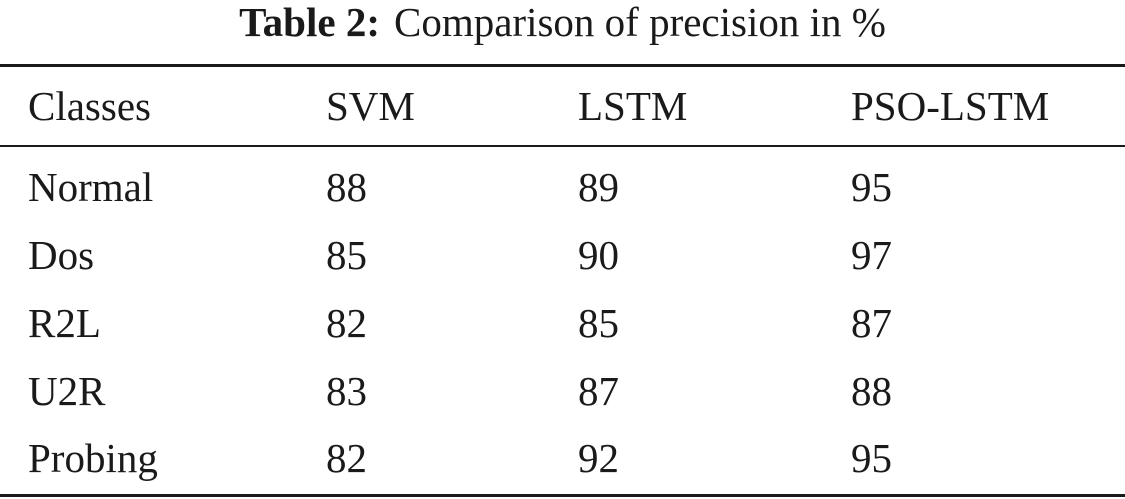  I want to click on row-class-label: U2R, so click(67, 391).